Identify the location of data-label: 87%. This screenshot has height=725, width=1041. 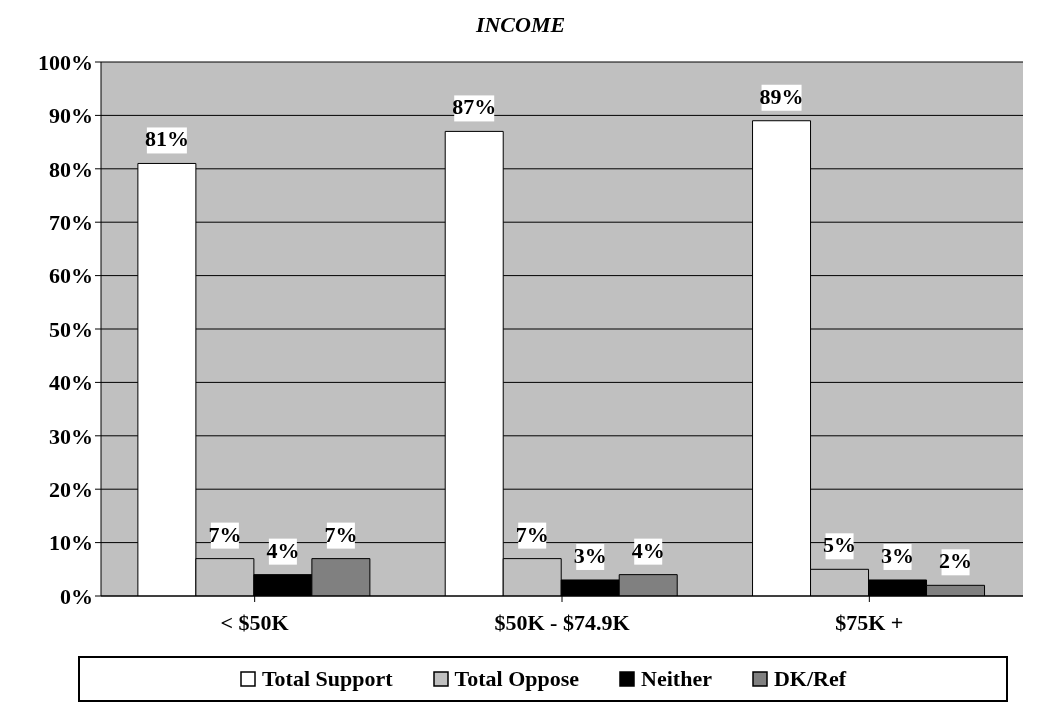
(474, 107).